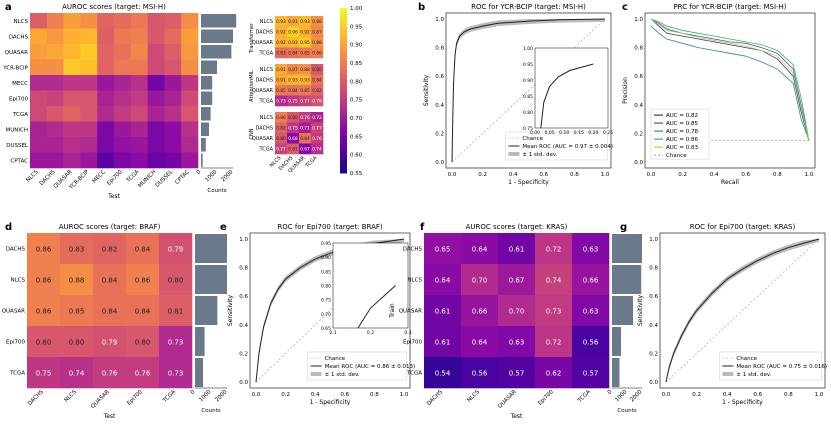 Image resolution: width=831 pixels, height=424 pixels. What do you see at coordinates (20, 84) in the screenshot?
I see `y-tick-label-a: MECC` at bounding box center [20, 84].